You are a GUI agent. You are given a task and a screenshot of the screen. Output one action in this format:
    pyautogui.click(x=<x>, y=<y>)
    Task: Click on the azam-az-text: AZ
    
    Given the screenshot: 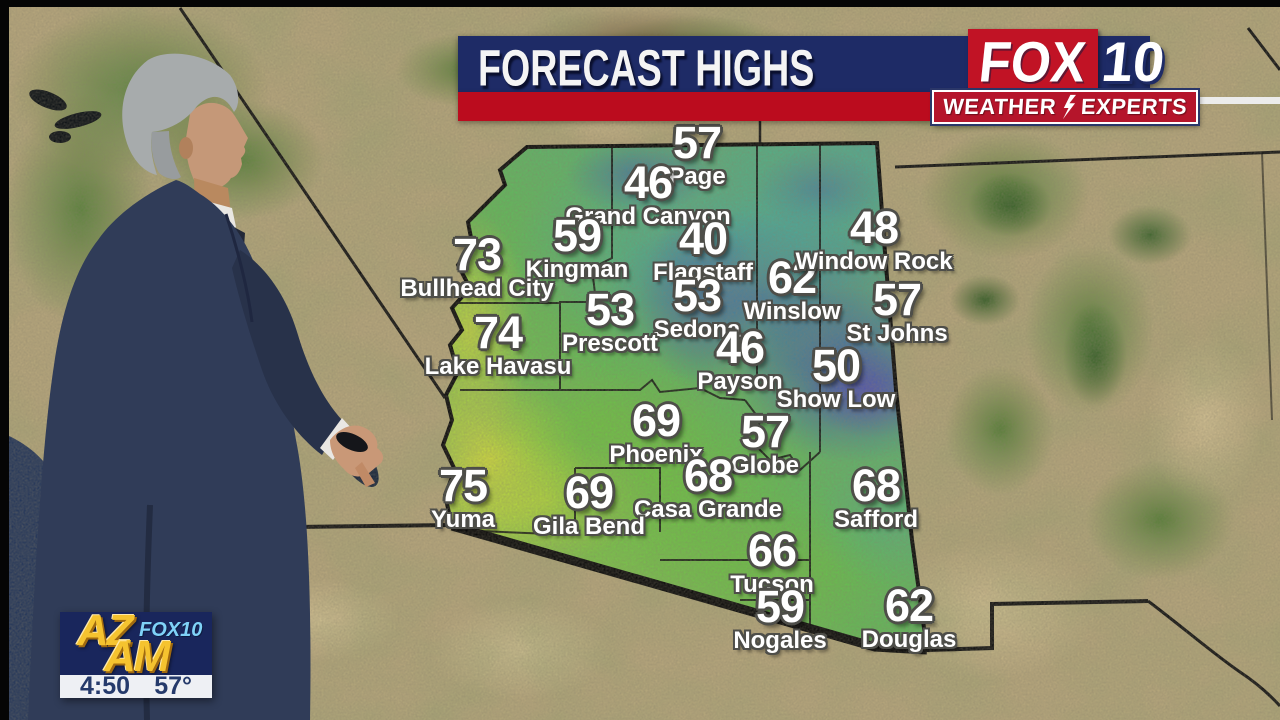 What is the action you would take?
    pyautogui.click(x=105, y=633)
    